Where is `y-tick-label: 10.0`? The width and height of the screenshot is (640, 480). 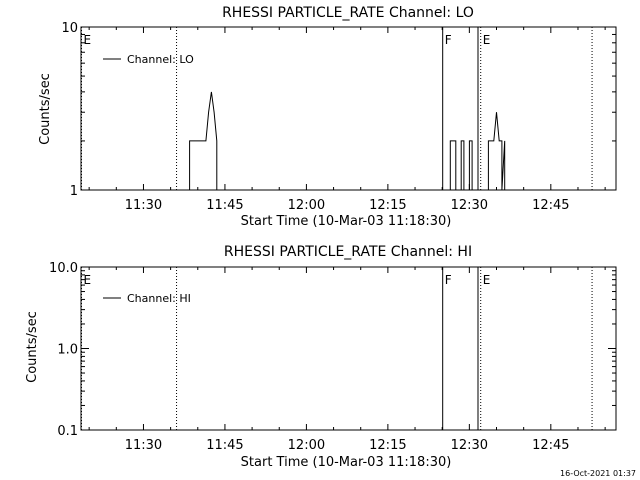
y-tick-label: 10.0 is located at coordinates (63, 268).